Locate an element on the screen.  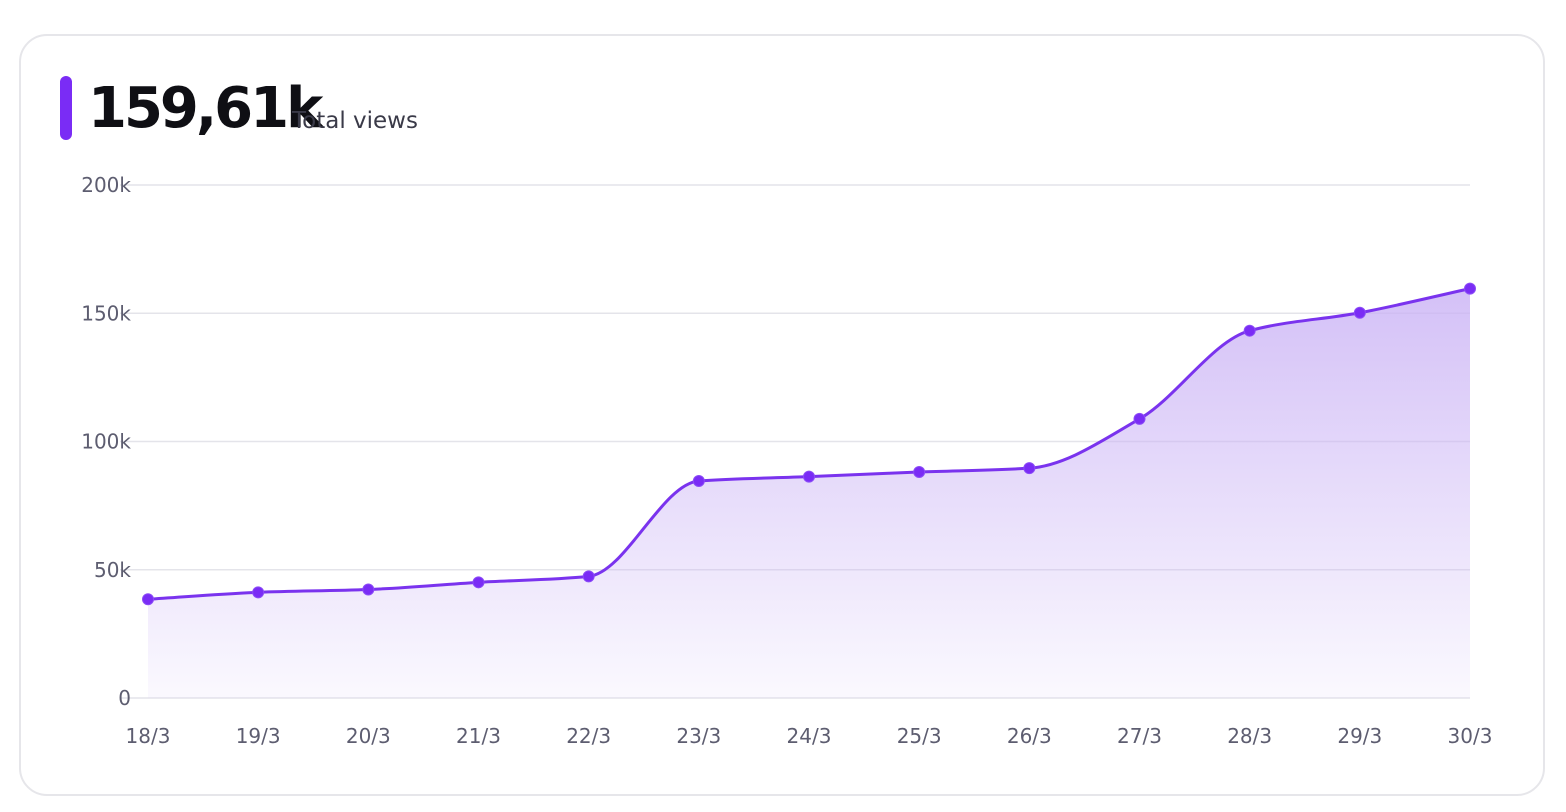
total-views-label: Total views is located at coordinates (355, 121).